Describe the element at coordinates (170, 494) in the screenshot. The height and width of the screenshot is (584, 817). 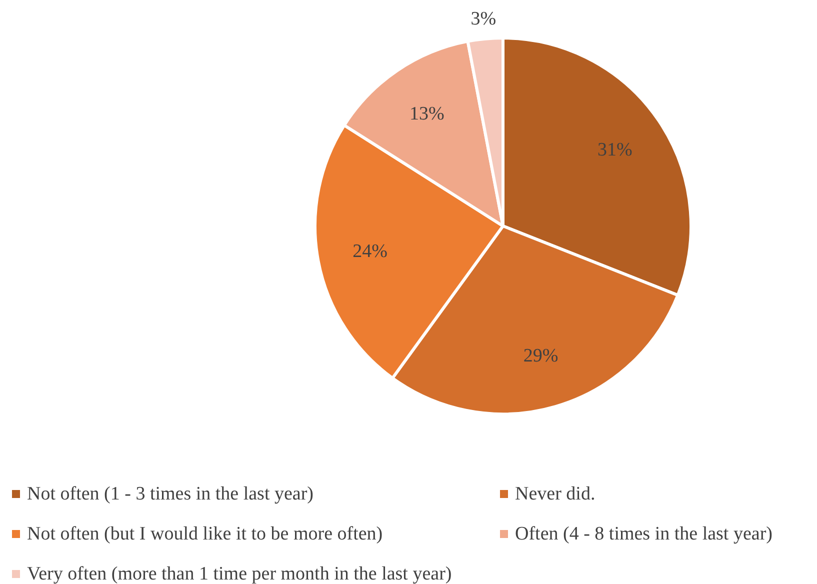
I see `legend-label: Not often (1 - 3 times in the last year)` at that location.